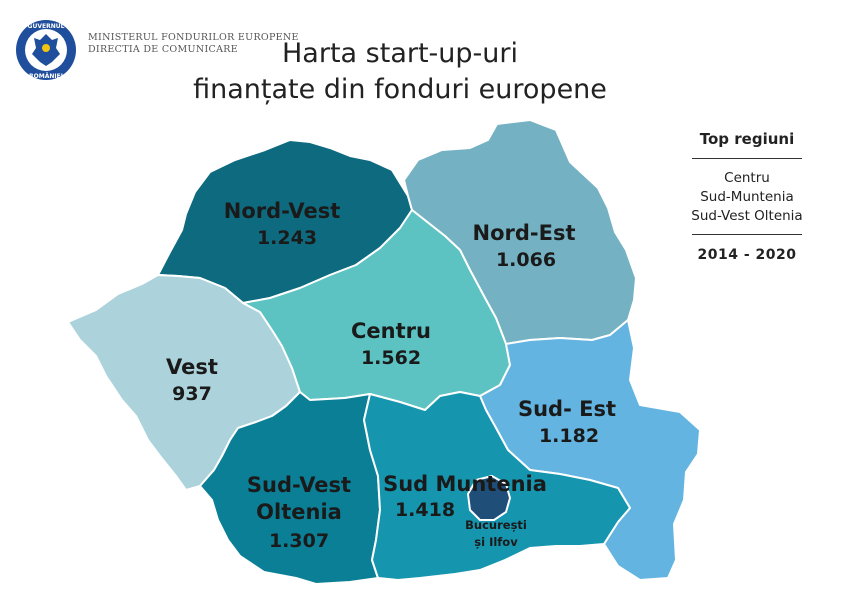  Describe the element at coordinates (192, 394) in the screenshot. I see `region-value-vest: 937` at that location.